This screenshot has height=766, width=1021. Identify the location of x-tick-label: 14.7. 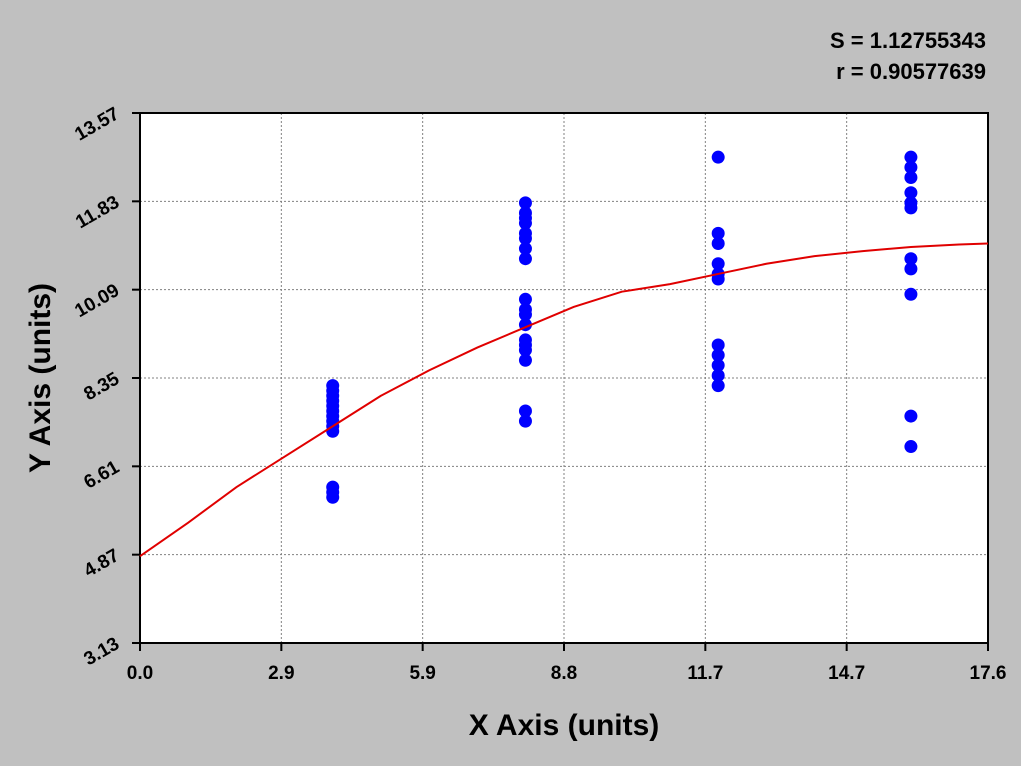
(846, 673).